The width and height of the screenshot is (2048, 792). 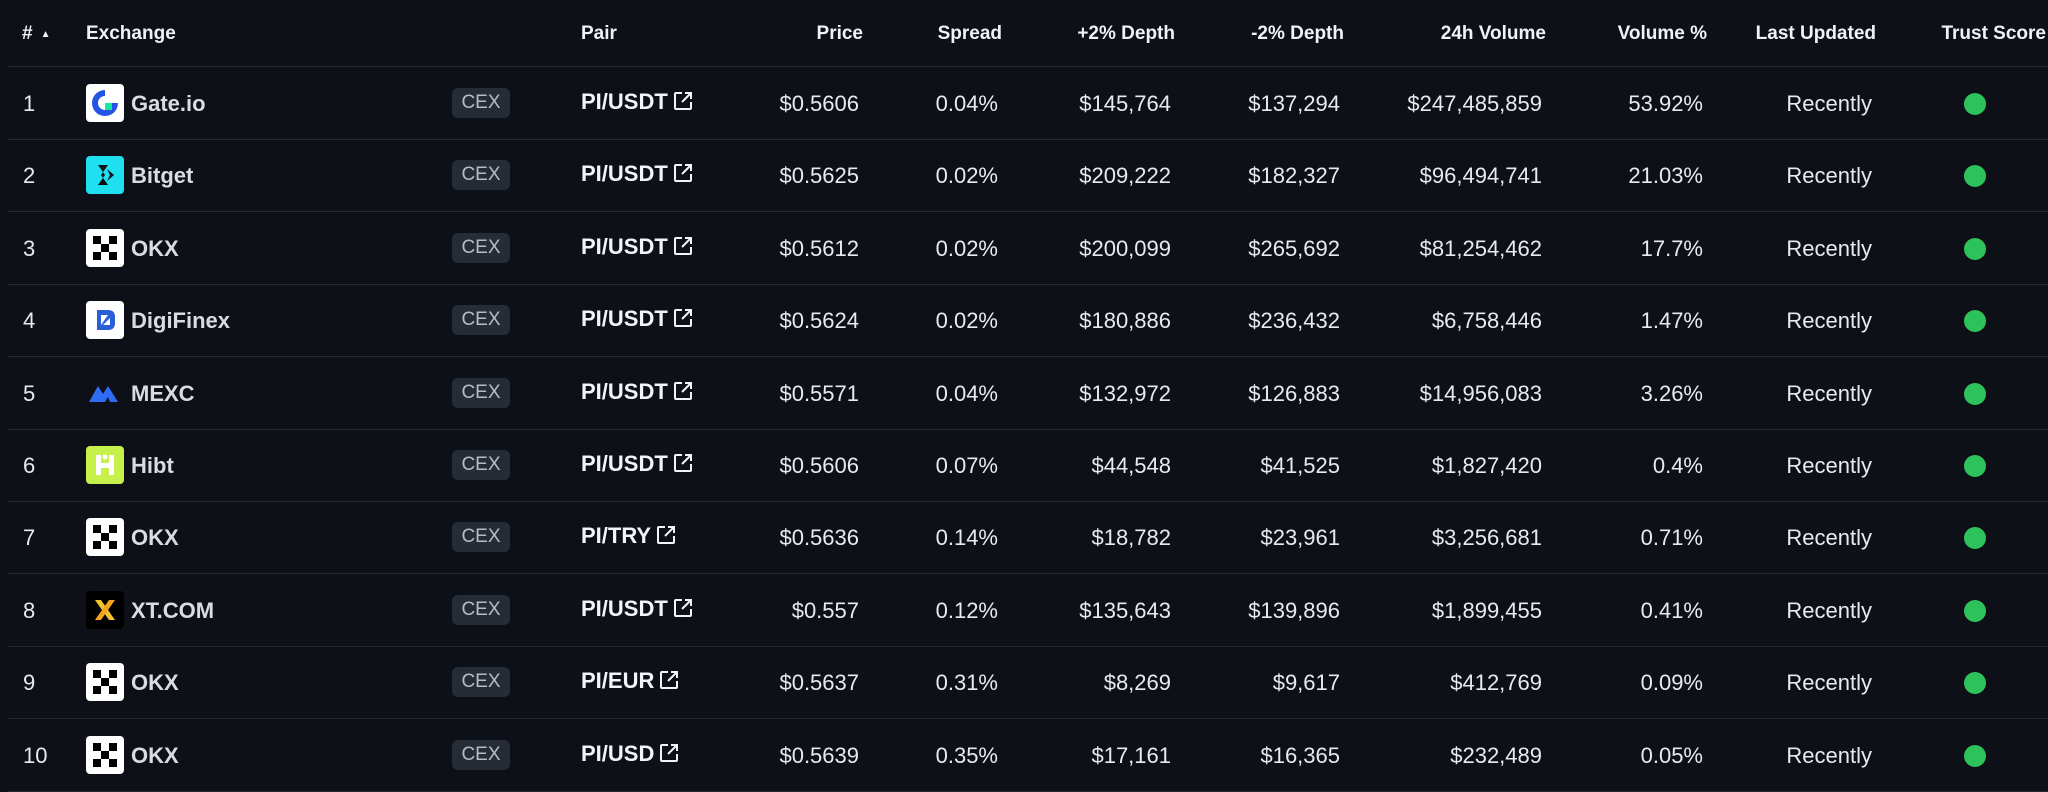 I want to click on volume-pct-cell: 0.09%, so click(x=1671, y=683).